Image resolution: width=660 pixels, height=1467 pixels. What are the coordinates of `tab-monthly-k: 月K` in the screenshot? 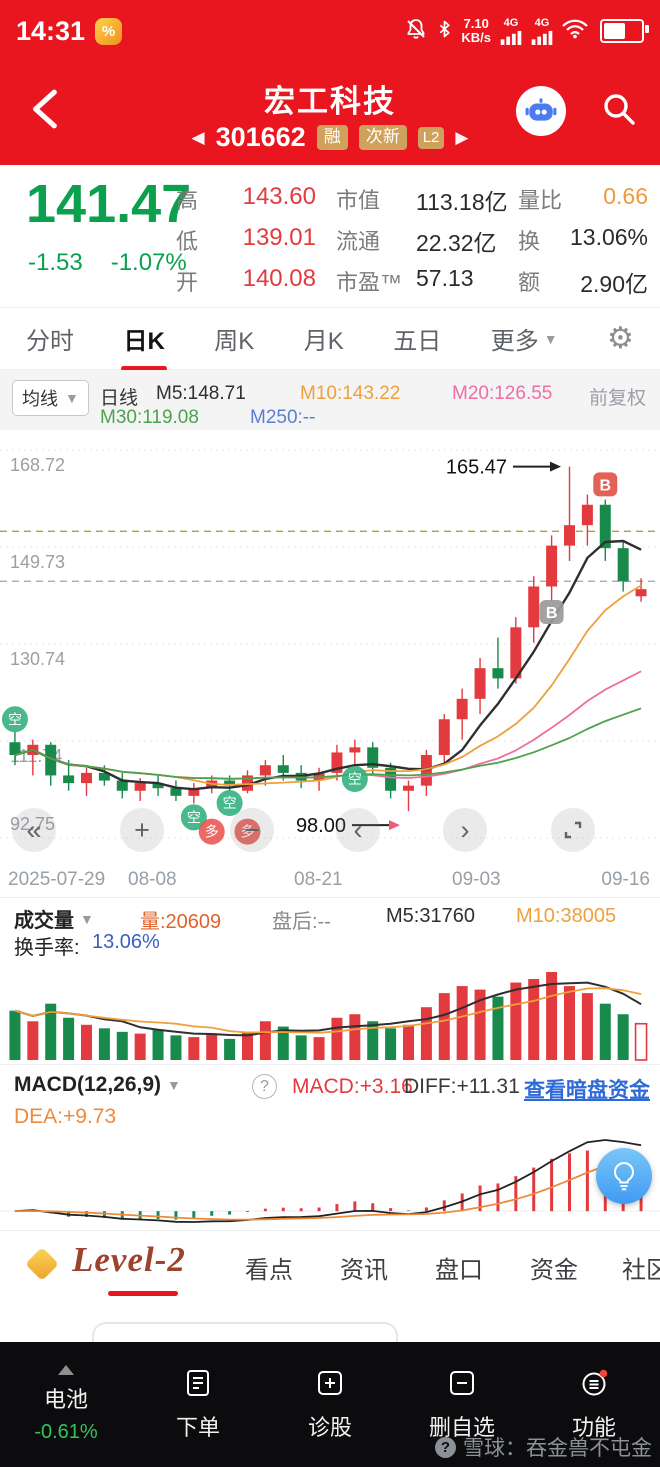 It's located at (323, 341).